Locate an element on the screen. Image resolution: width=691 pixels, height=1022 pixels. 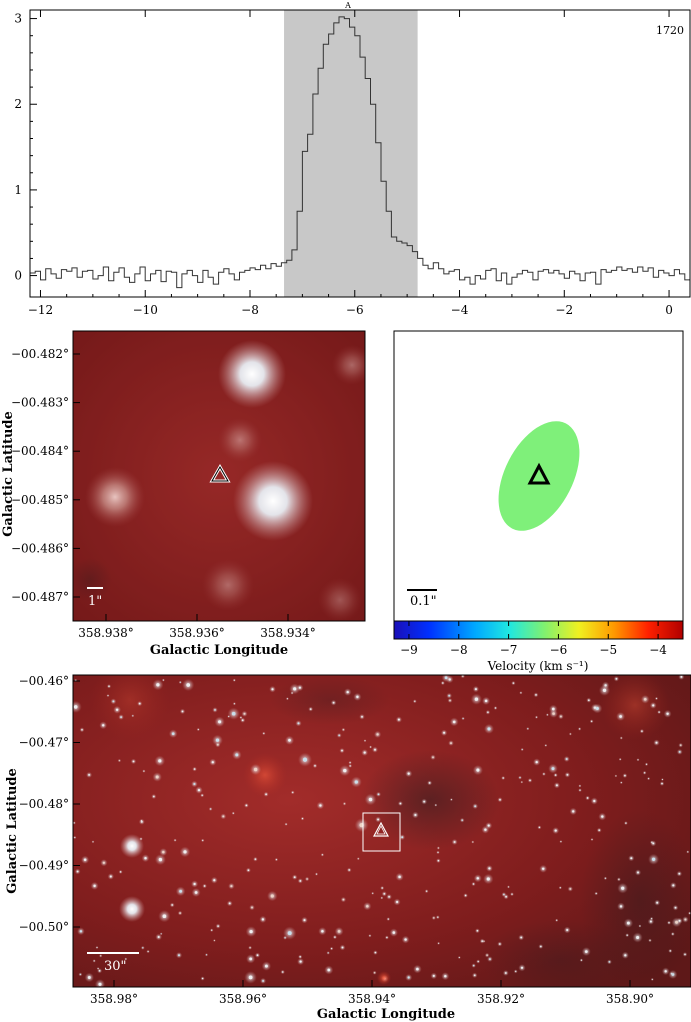
zoom-scale-label: 1" is located at coordinates (95, 601).